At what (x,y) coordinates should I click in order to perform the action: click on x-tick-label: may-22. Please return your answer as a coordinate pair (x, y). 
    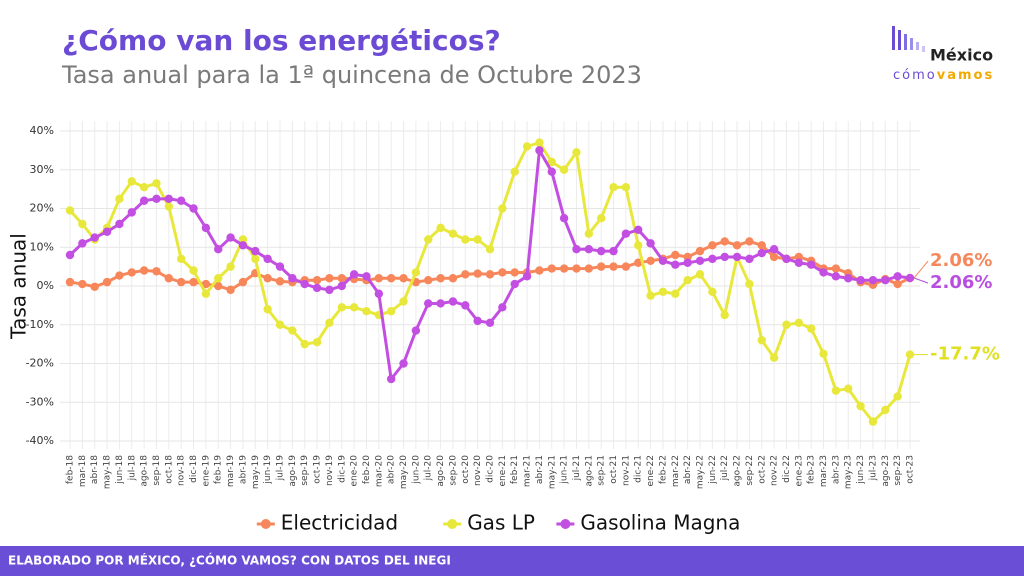
    Looking at the image, I should click on (701, 472).